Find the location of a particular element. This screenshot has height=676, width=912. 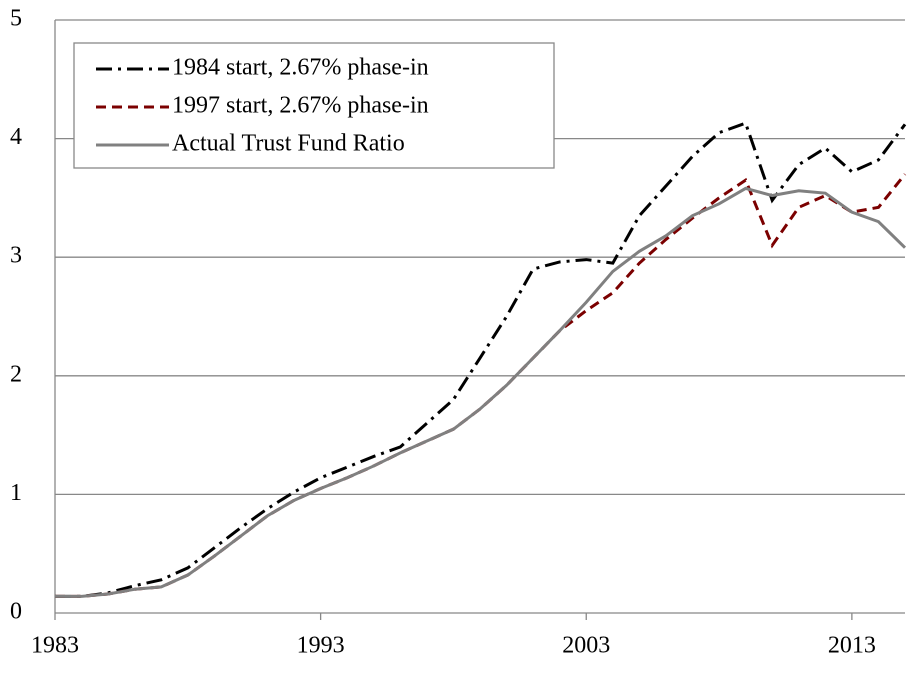

y-tick-label: 4 is located at coordinates (16, 137).